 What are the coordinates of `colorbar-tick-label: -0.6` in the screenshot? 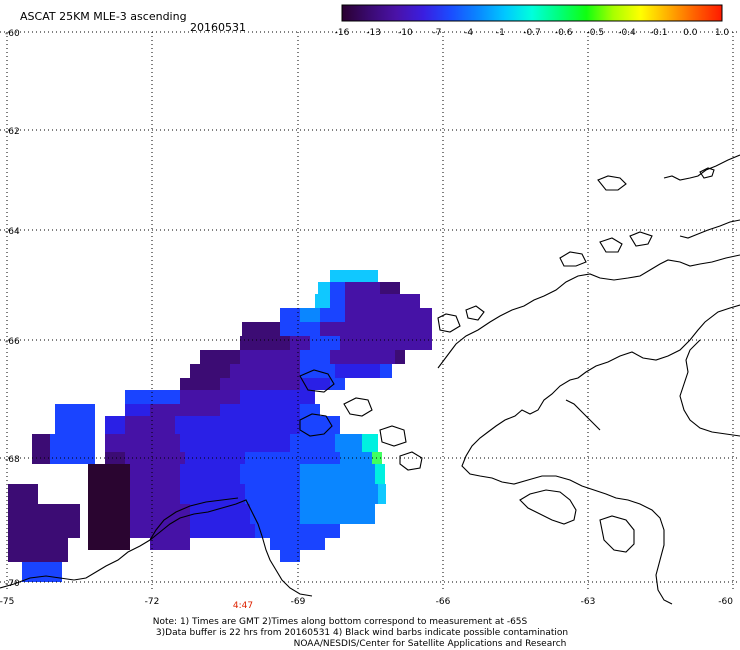 It's located at (564, 33).